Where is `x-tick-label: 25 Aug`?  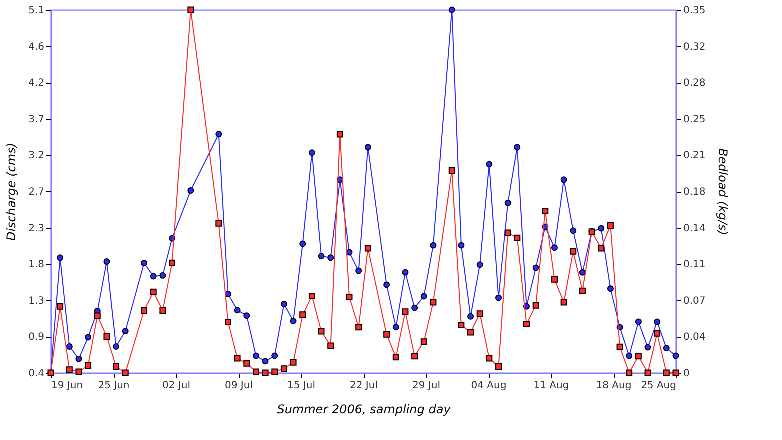
x-tick-label: 25 Aug is located at coordinates (658, 386).